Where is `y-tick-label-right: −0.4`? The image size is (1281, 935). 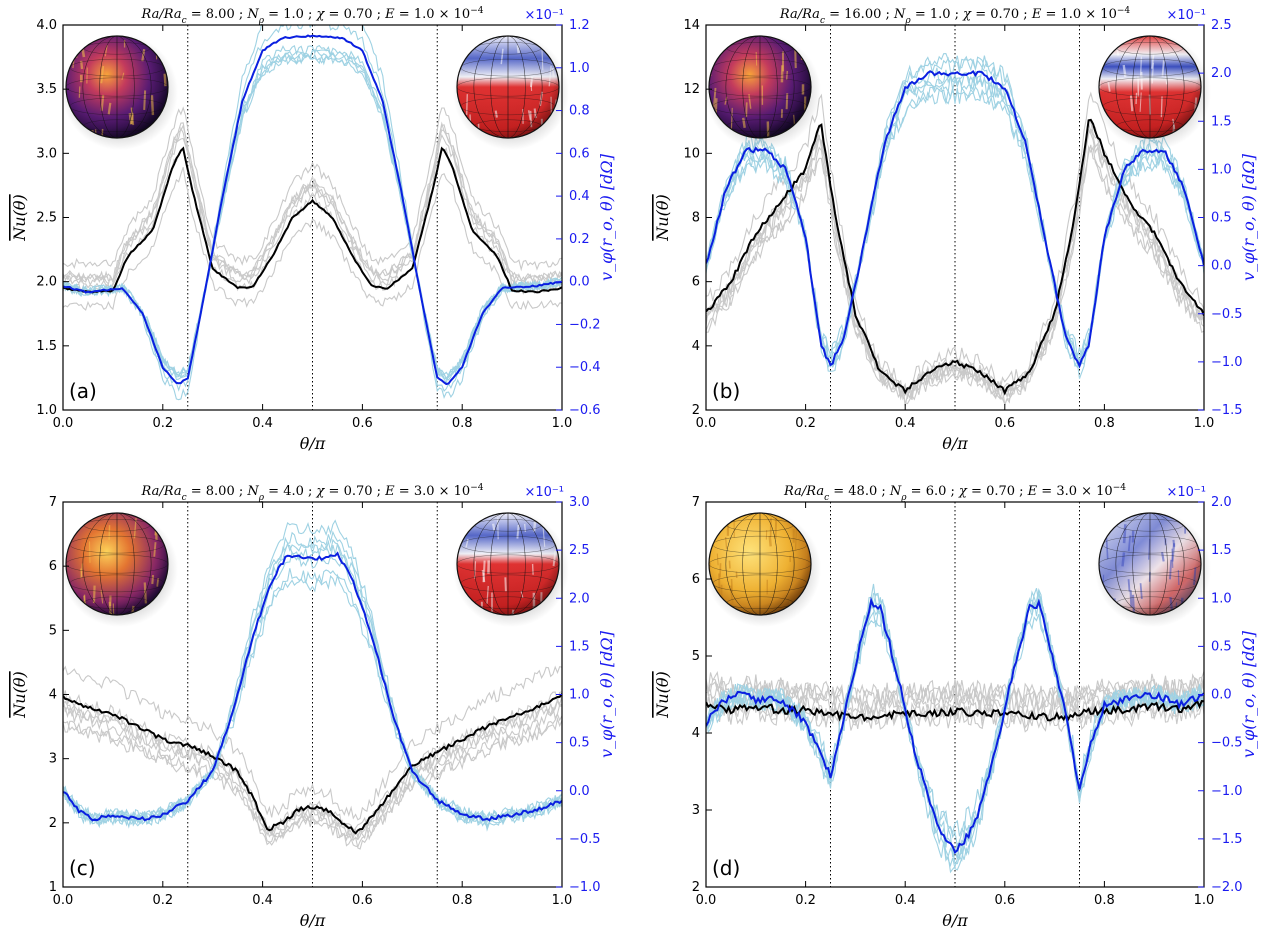
y-tick-label-right: −0.4 is located at coordinates (585, 367).